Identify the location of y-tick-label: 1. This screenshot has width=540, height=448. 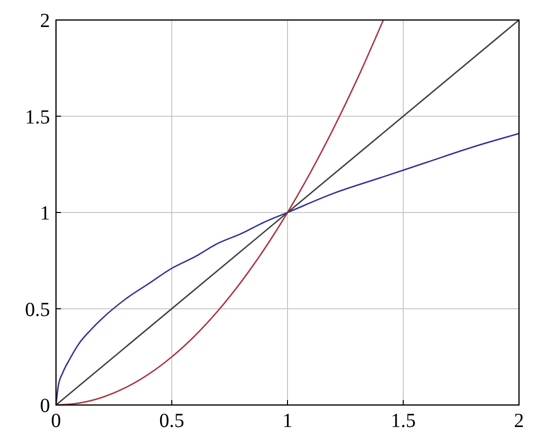
(45, 213).